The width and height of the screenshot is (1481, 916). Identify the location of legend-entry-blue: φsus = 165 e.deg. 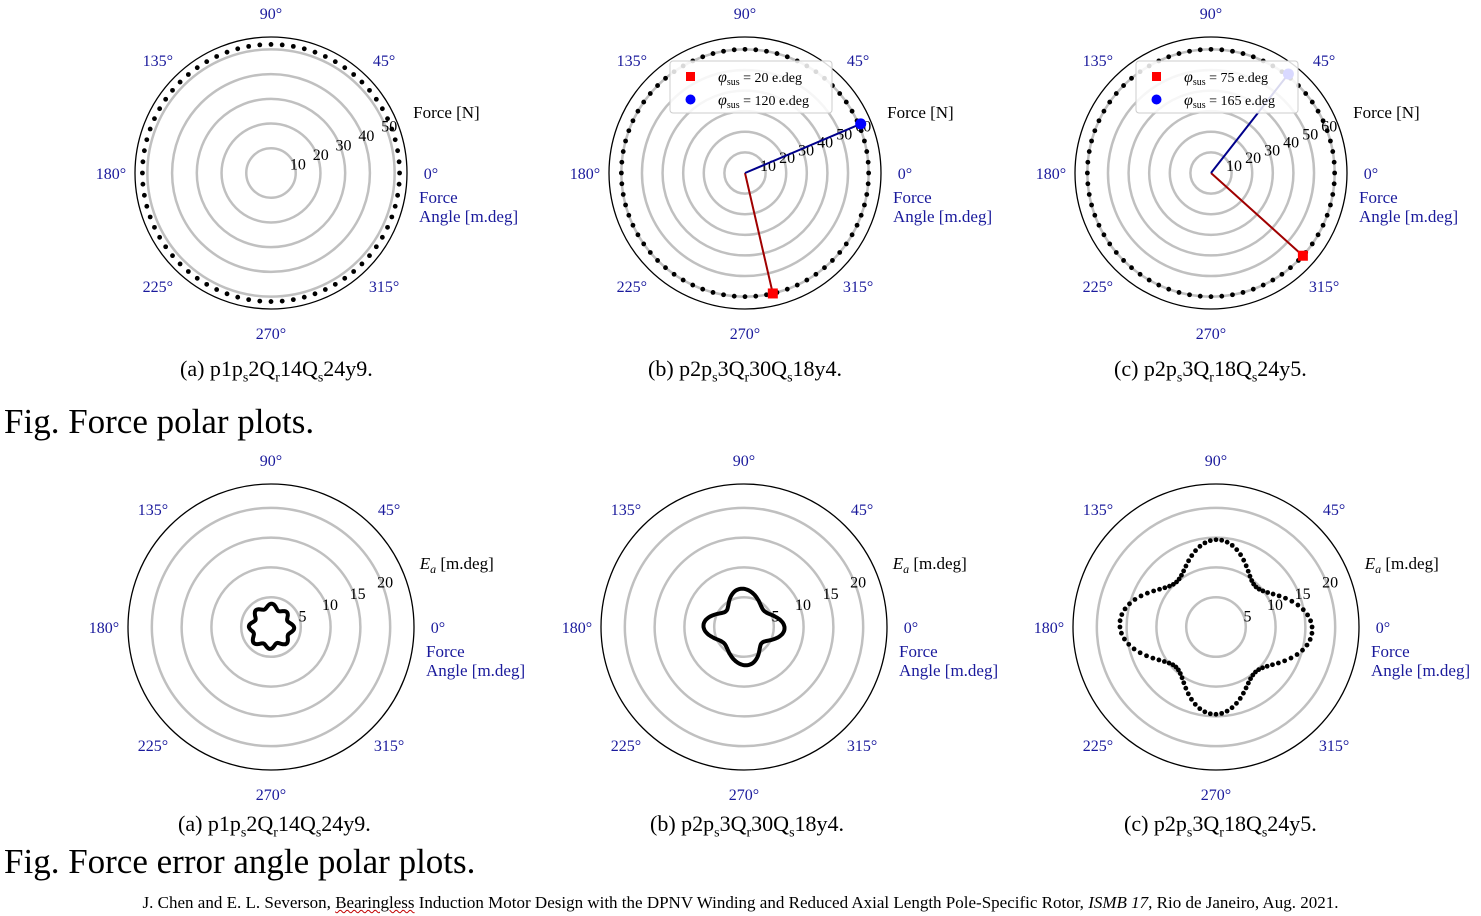
(1229, 101).